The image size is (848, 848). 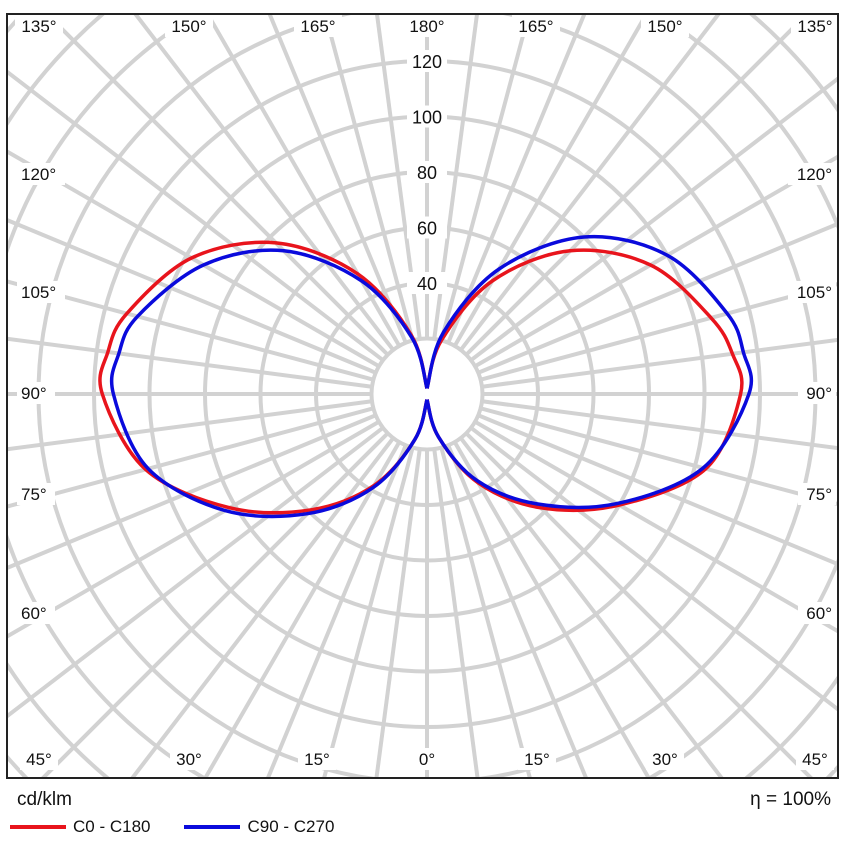 What do you see at coordinates (427, 284) in the screenshot?
I see `radial-tick-label: 40` at bounding box center [427, 284].